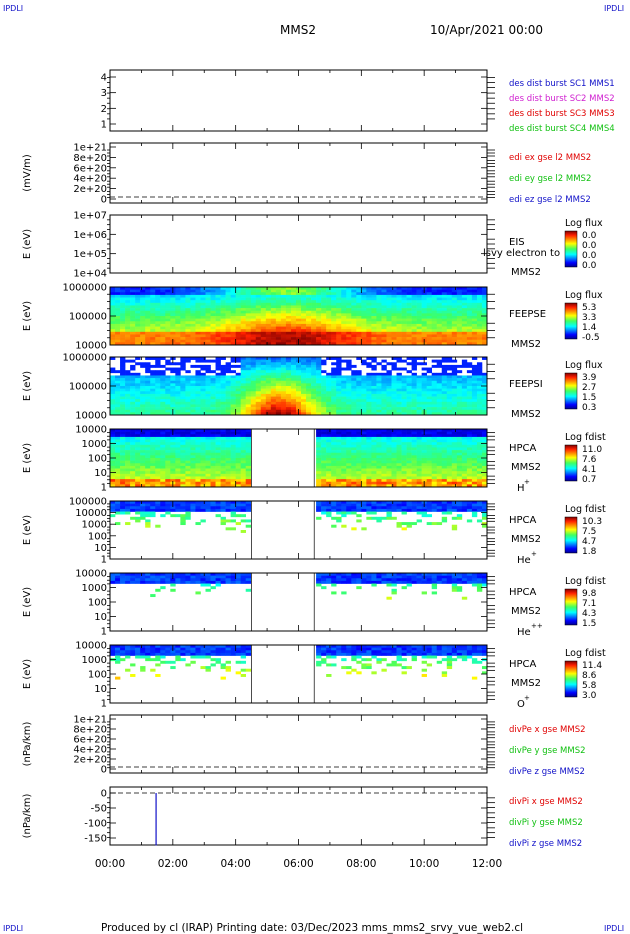  Describe the element at coordinates (584, 295) in the screenshot. I see `colorbar-title: Log flux` at that location.